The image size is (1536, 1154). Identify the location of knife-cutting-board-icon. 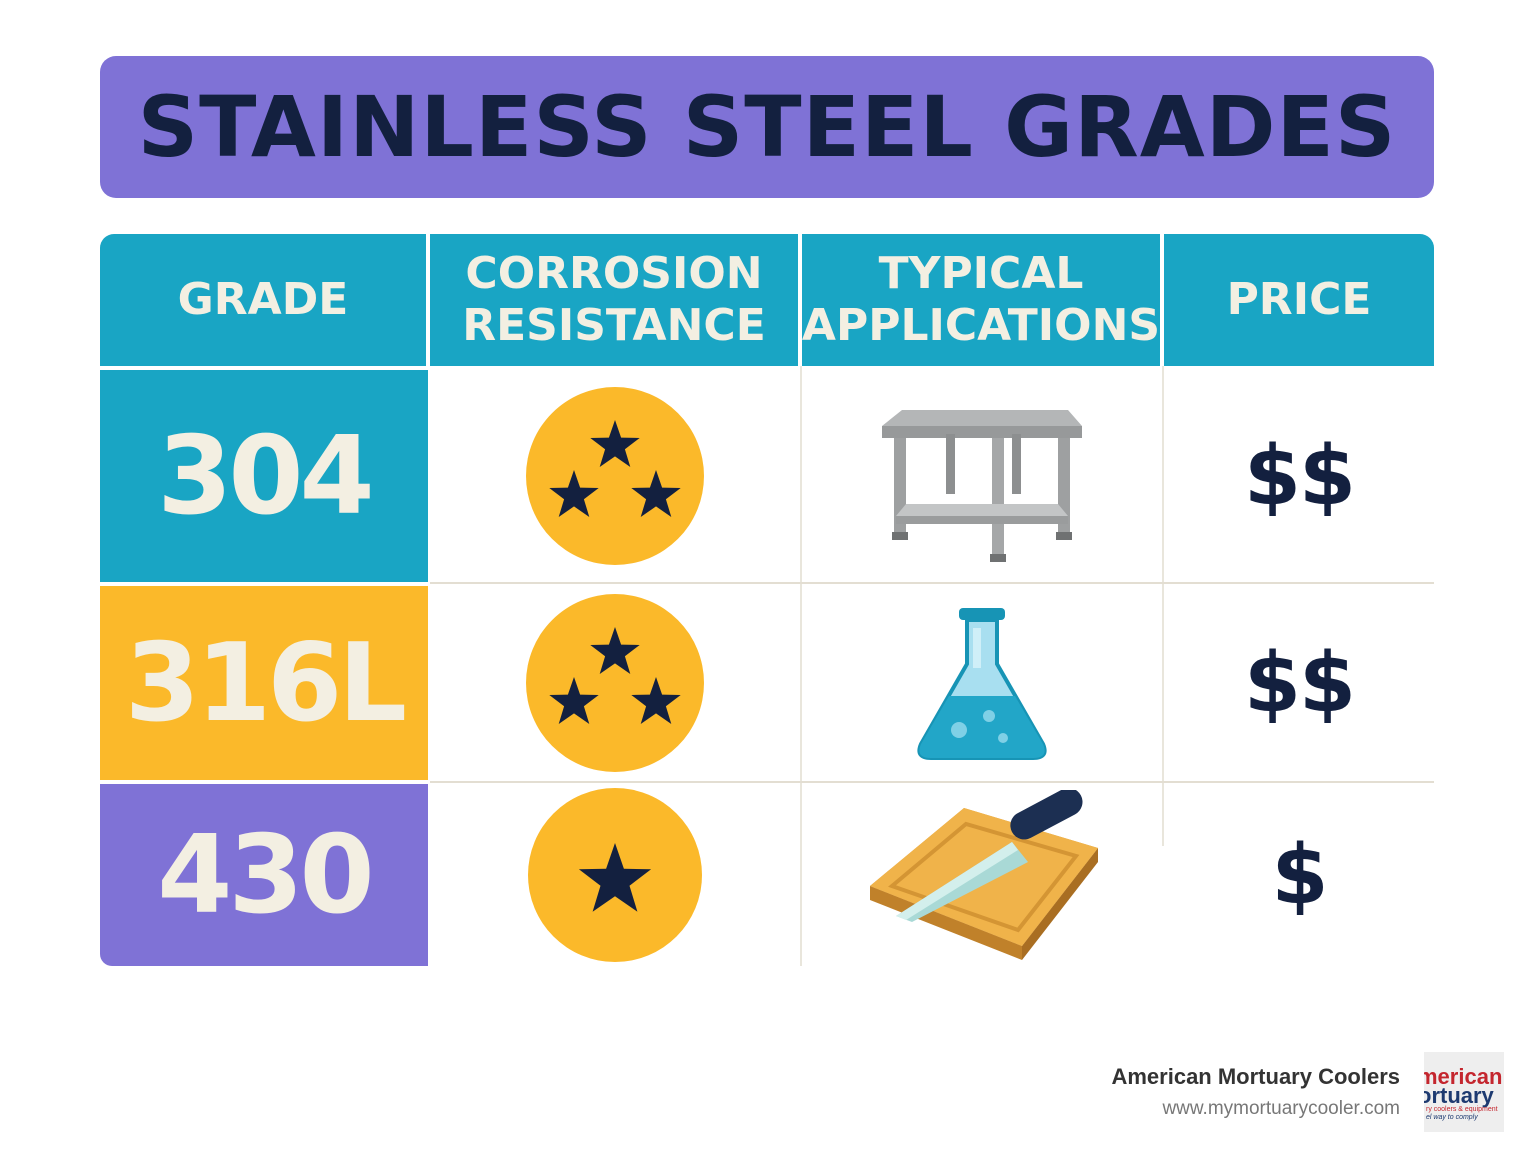
(984, 875).